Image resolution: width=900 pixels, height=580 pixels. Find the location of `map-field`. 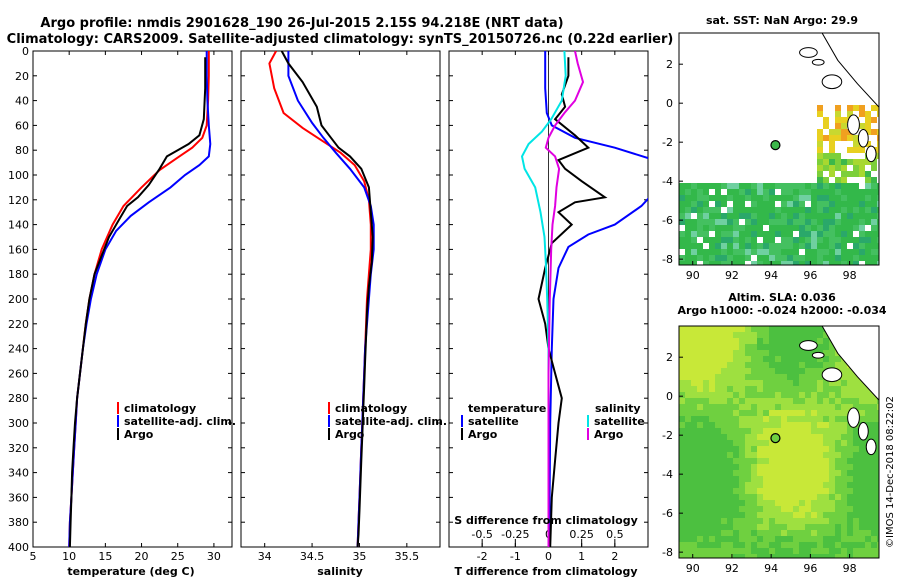

map-field is located at coordinates (779, 185).